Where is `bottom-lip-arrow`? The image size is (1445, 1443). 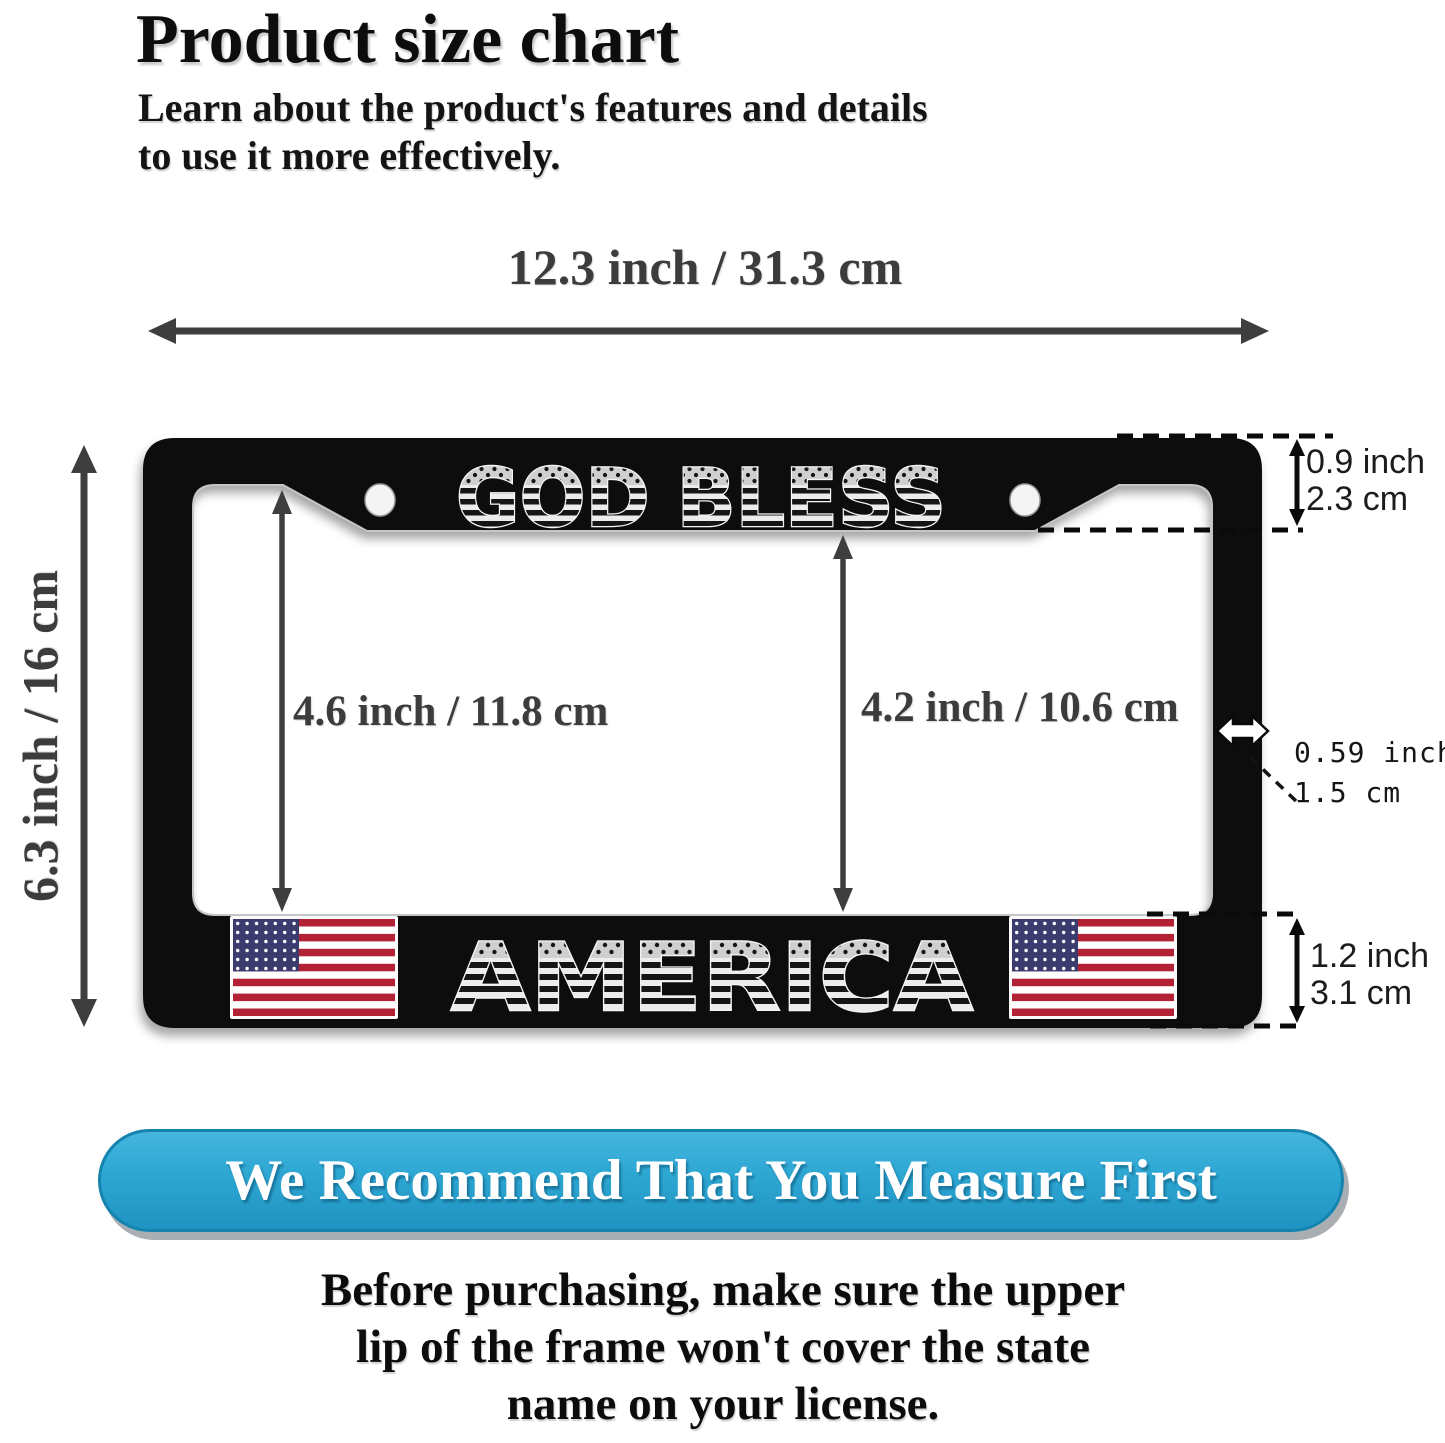 bottom-lip-arrow is located at coordinates (1297, 970).